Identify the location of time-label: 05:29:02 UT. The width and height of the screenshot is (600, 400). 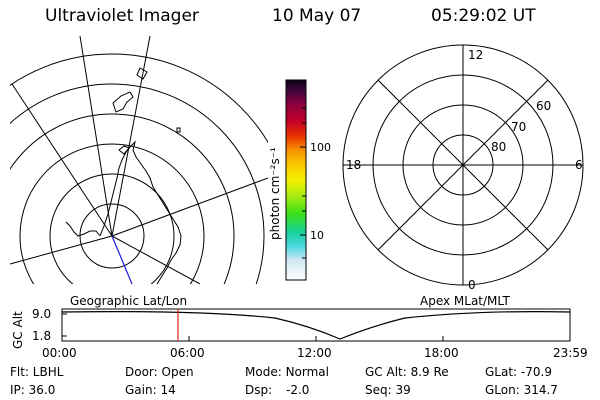
(483, 16).